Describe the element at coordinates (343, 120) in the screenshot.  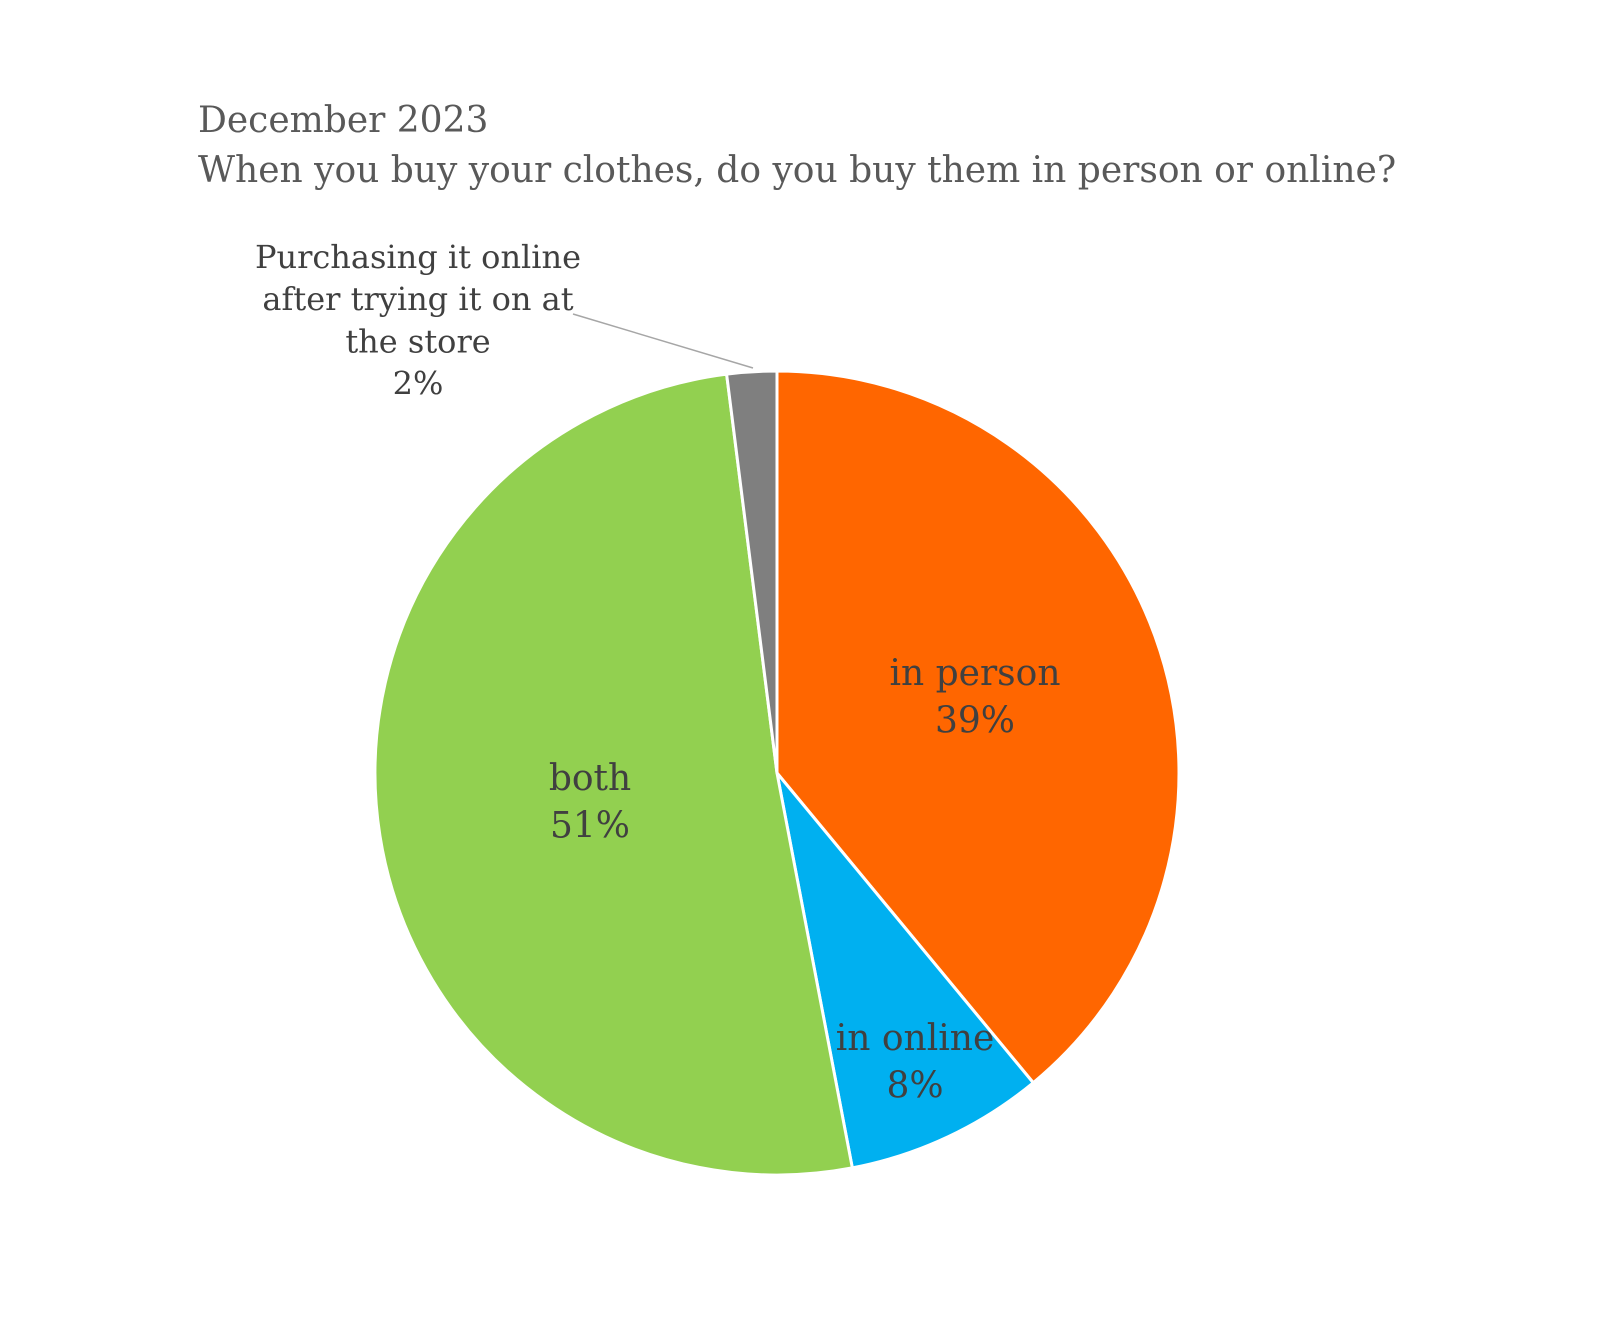
I see `chart-title: December 2023` at that location.